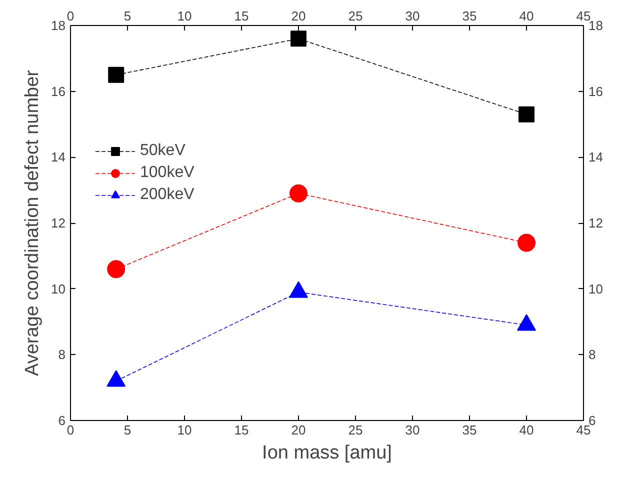 This screenshot has height=490, width=628. What do you see at coordinates (58, 288) in the screenshot?
I see `y-tick-label: 10` at bounding box center [58, 288].